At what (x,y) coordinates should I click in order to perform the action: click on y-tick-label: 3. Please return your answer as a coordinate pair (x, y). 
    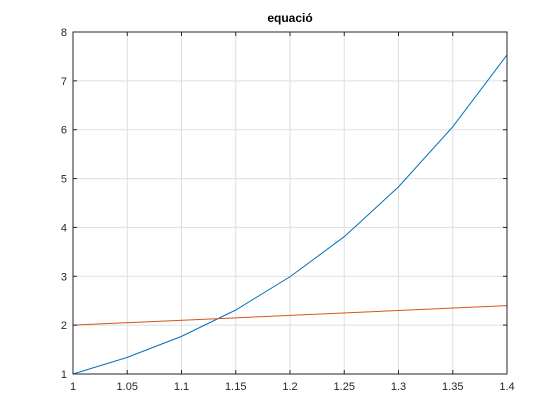
    Looking at the image, I should click on (64, 277).